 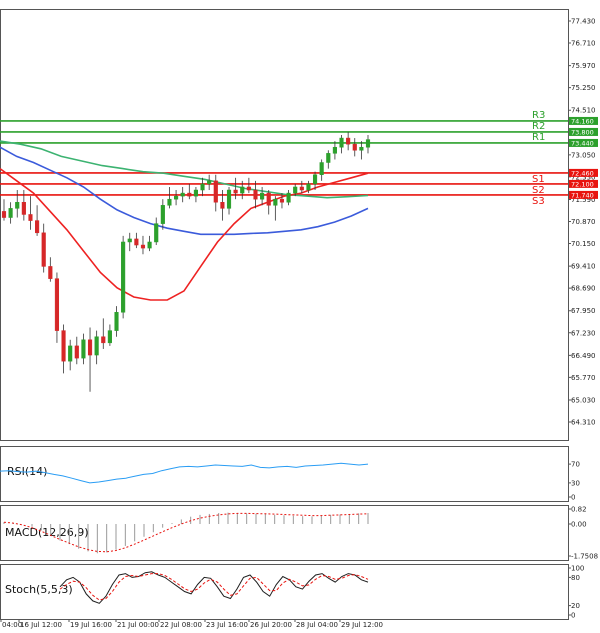 What do you see at coordinates (584, 557) in the screenshot?
I see `macd-axis-label: -1.7508` at bounding box center [584, 557].